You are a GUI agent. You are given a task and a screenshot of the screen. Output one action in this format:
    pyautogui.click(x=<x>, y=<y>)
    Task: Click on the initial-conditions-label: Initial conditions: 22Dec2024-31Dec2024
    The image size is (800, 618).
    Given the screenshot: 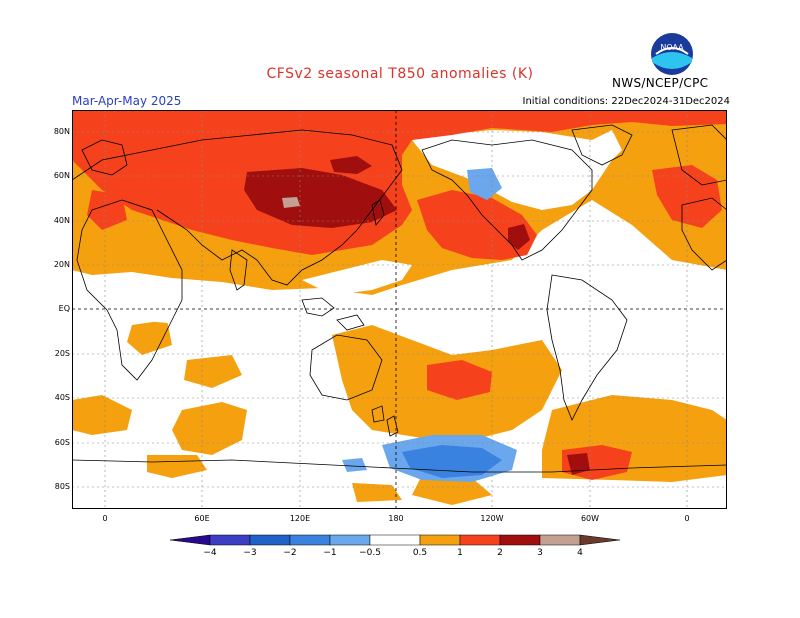 What is the action you would take?
    pyautogui.click(x=626, y=101)
    